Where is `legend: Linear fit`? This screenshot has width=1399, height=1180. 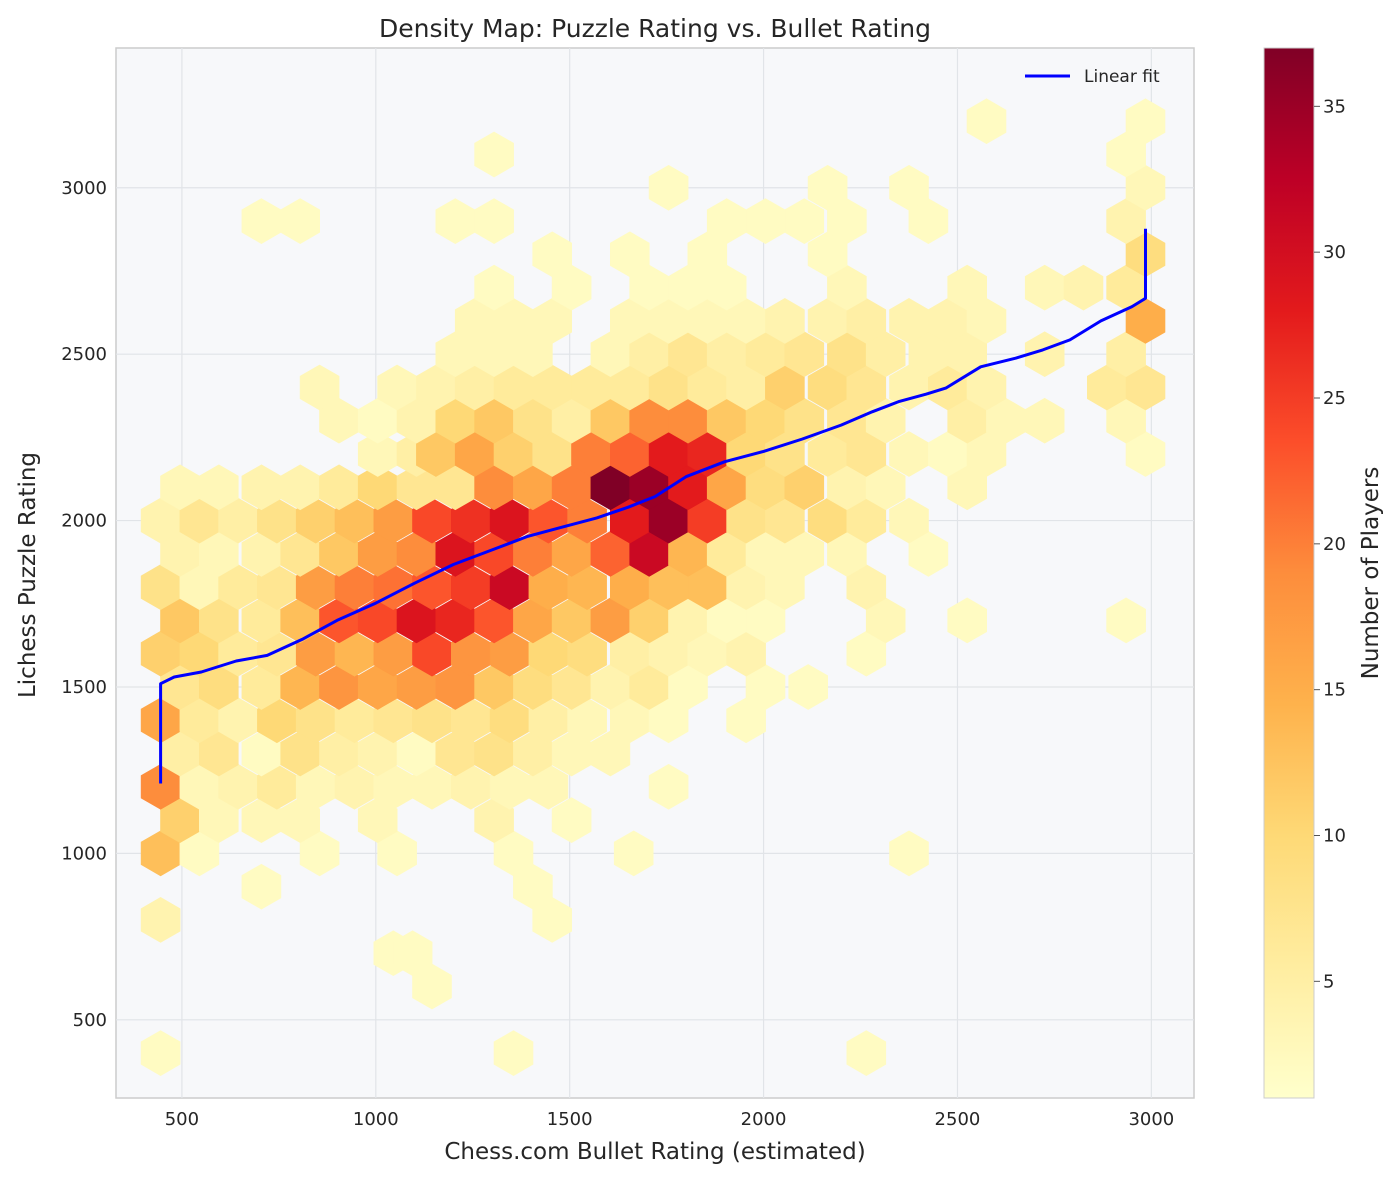
legend: Linear fit is located at coordinates (1092, 77).